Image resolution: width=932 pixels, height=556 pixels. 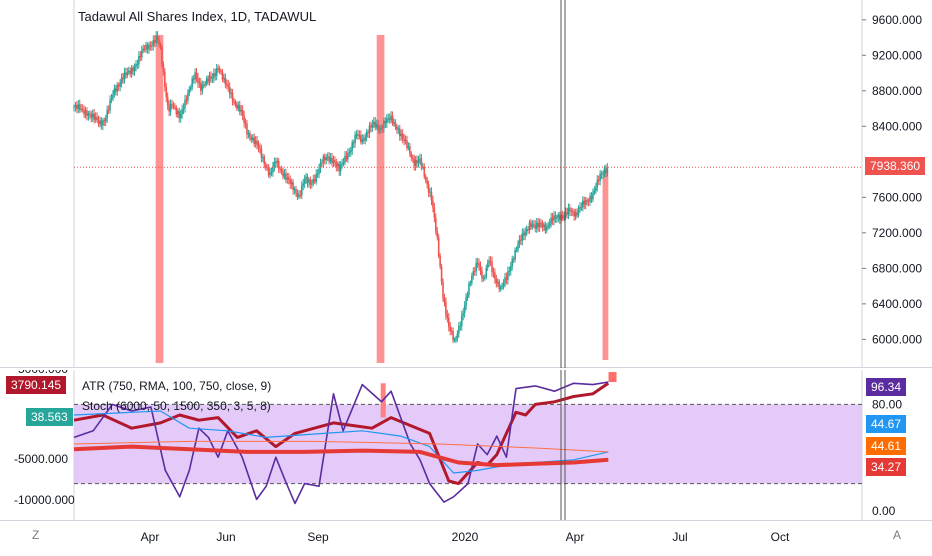 I want to click on time-axis: Apr Jun Sep 2020 Apr Jul Oct Z A, so click(x=466, y=535).